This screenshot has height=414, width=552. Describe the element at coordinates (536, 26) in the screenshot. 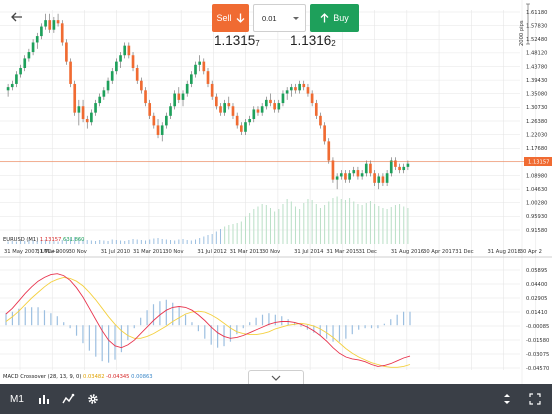

I see `price-tick-label: 1.57830` at that location.